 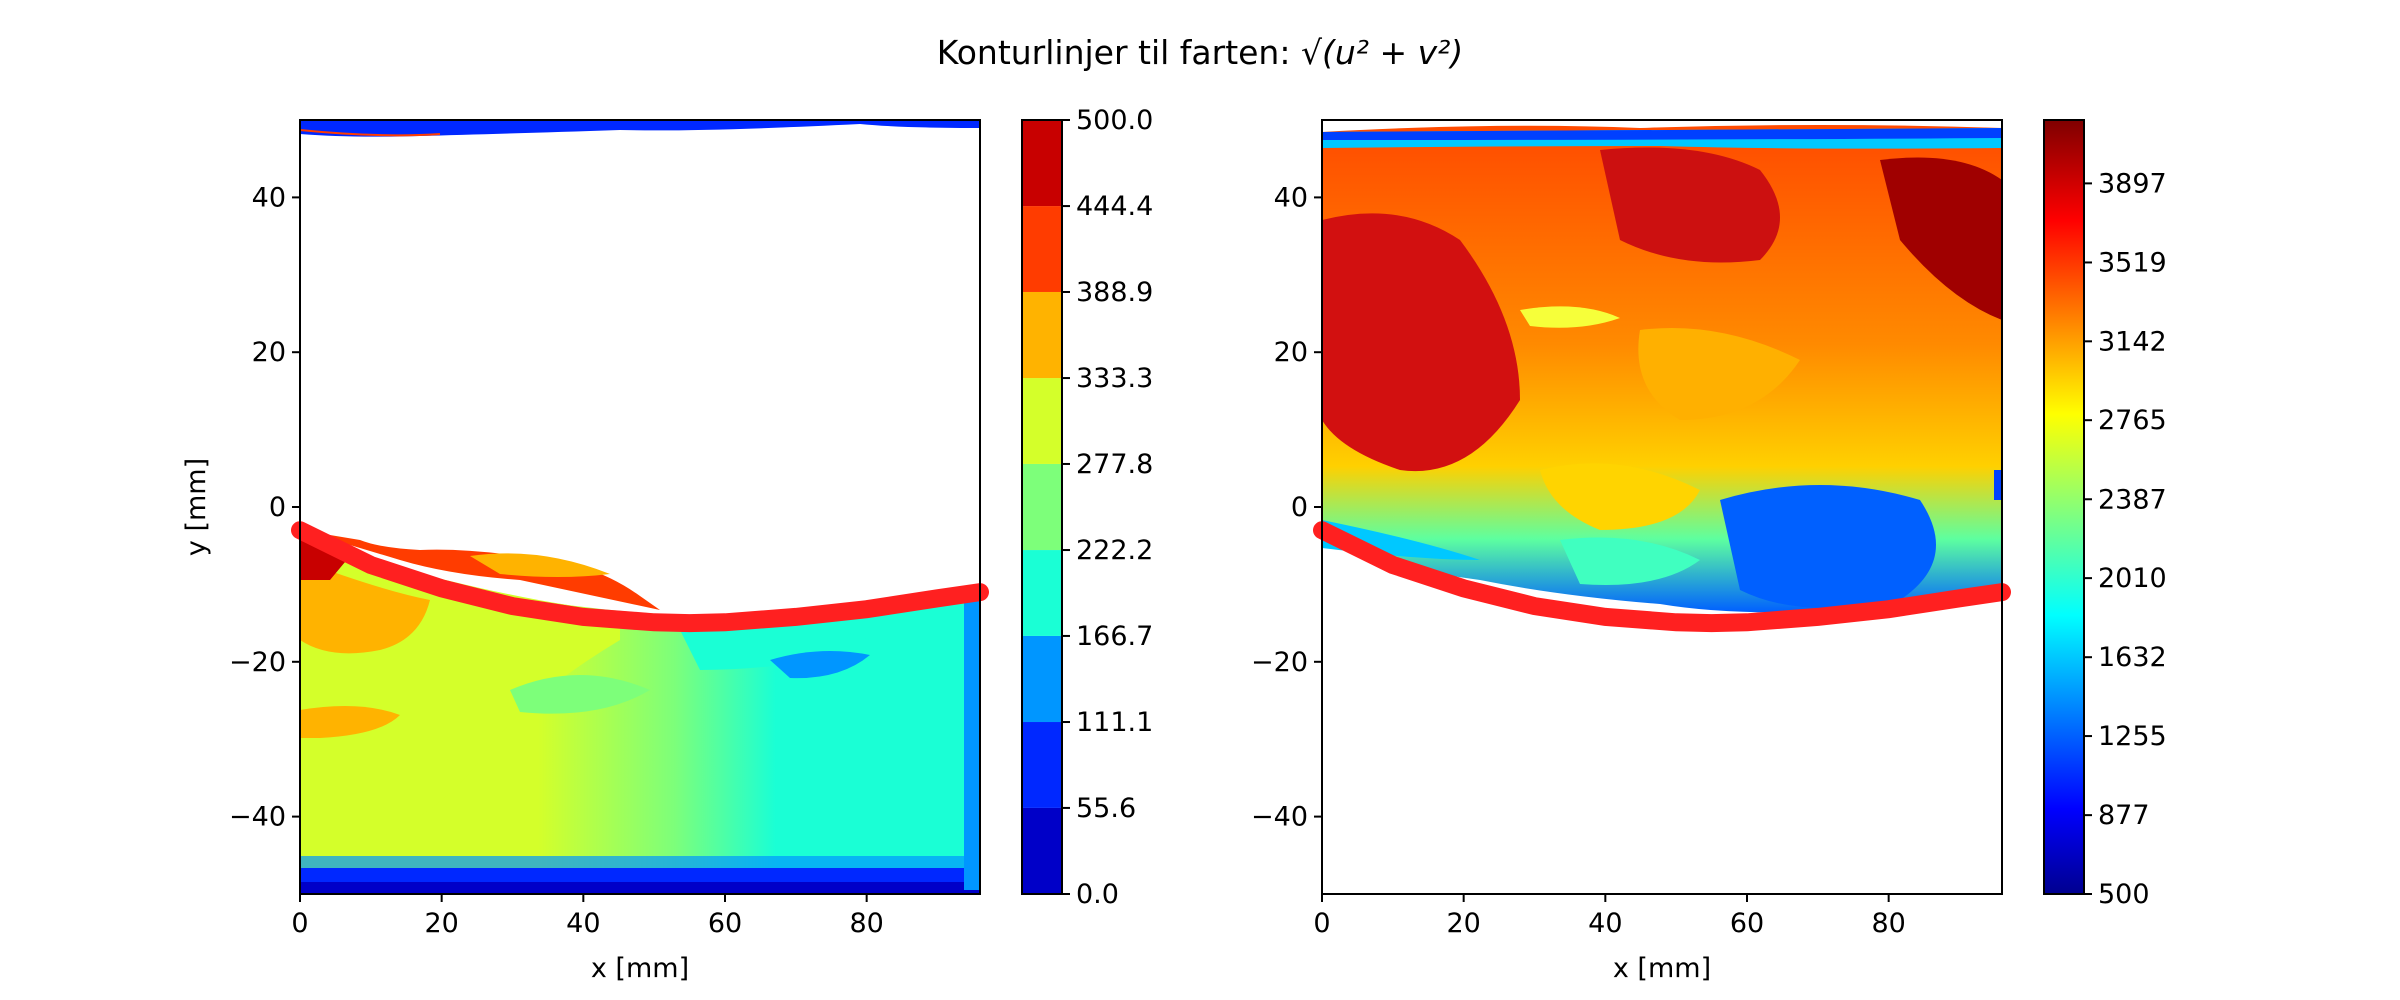 What do you see at coordinates (1114, 292) in the screenshot?
I see `colorbar-tick-label: 388.9` at bounding box center [1114, 292].